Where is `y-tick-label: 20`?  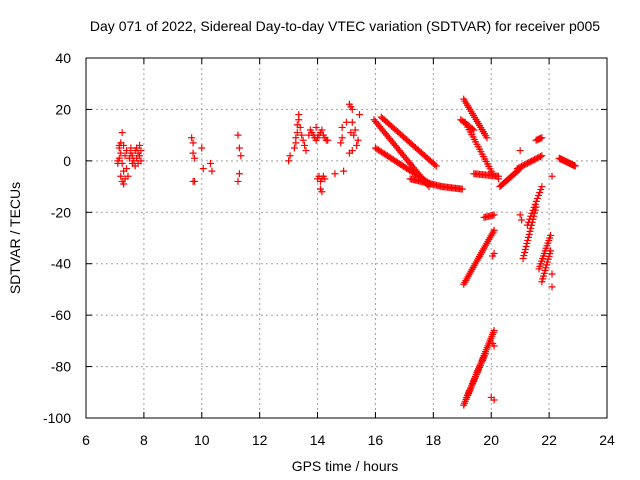
y-tick-label: 20 is located at coordinates (63, 109).